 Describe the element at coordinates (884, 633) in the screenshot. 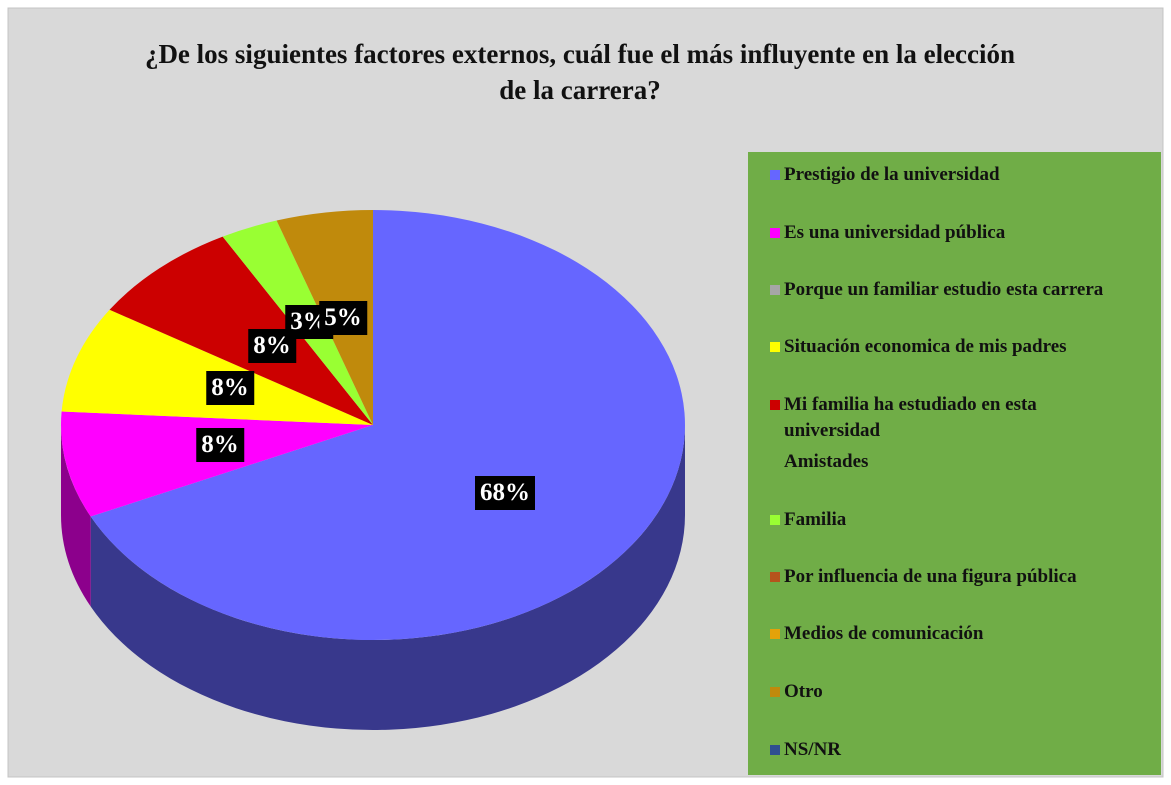

I see `legend-label: Medios de comunicación` at that location.